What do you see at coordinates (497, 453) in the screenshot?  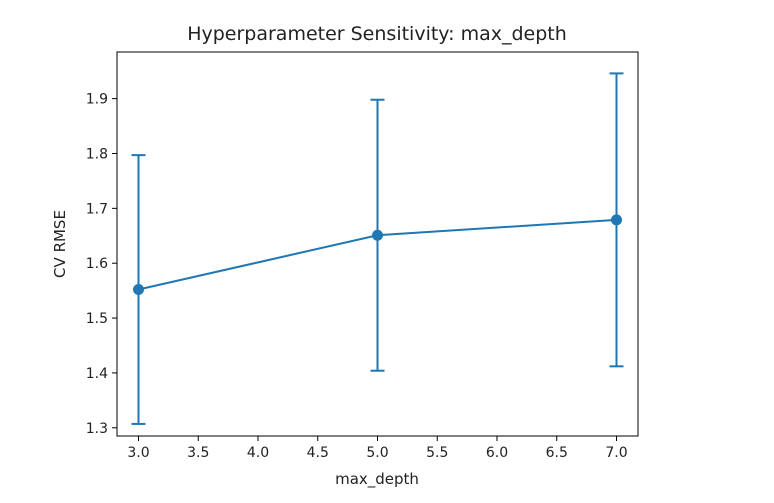 I see `x-tick-label: 6.0` at bounding box center [497, 453].